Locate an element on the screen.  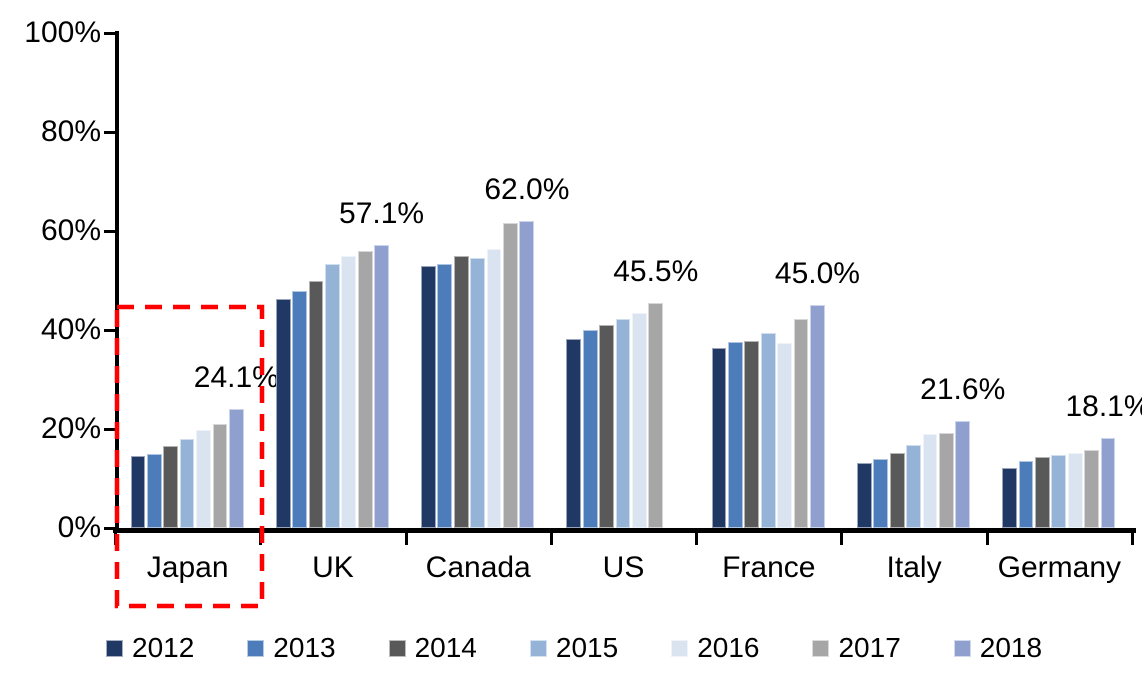
legend-label-2014: 2014 is located at coordinates (445, 647).